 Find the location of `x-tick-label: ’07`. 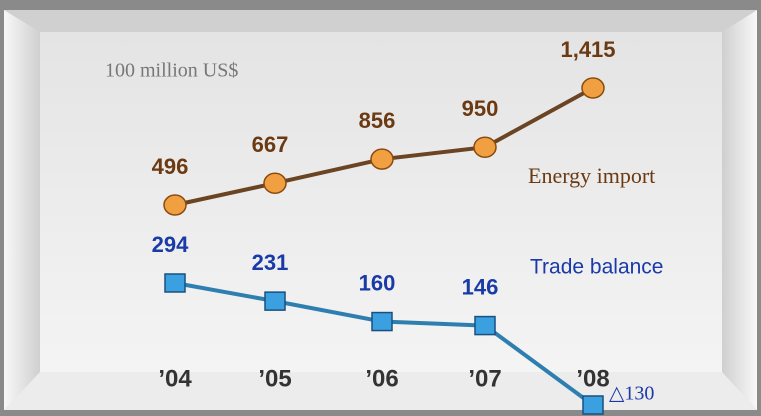

x-tick-label: ’07 is located at coordinates (484, 378).